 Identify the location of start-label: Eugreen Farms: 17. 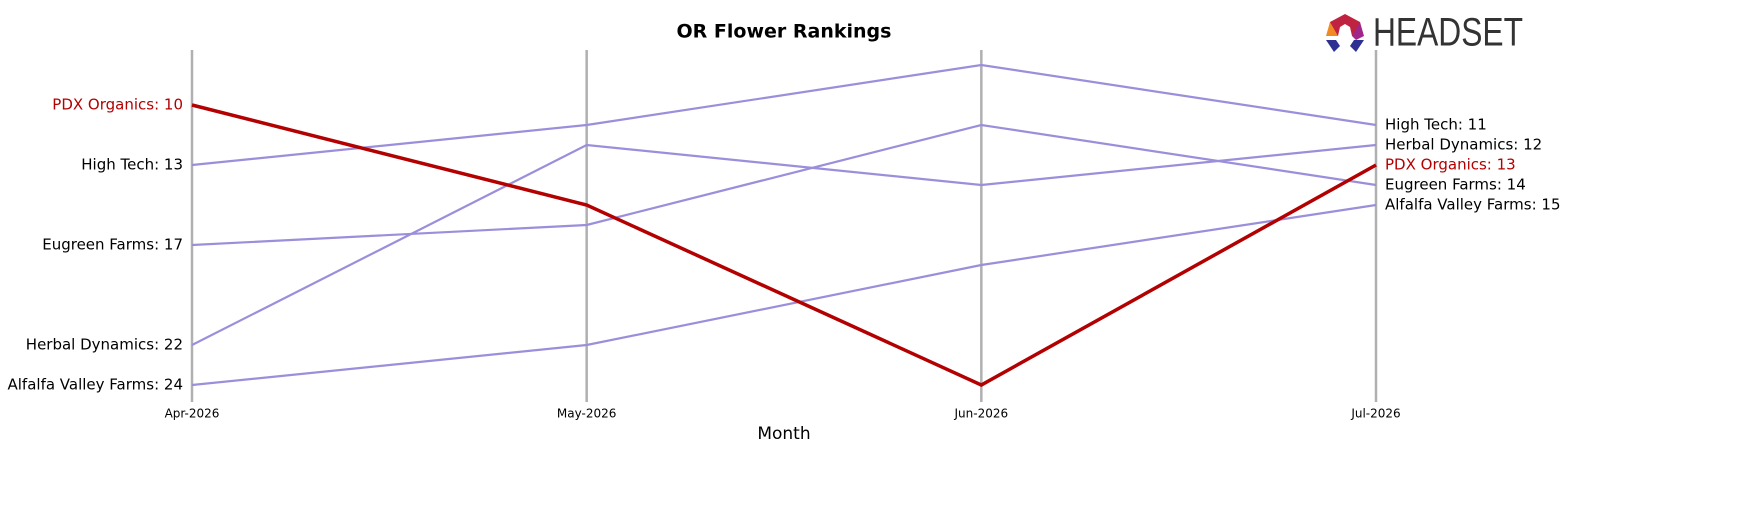
(112, 245).